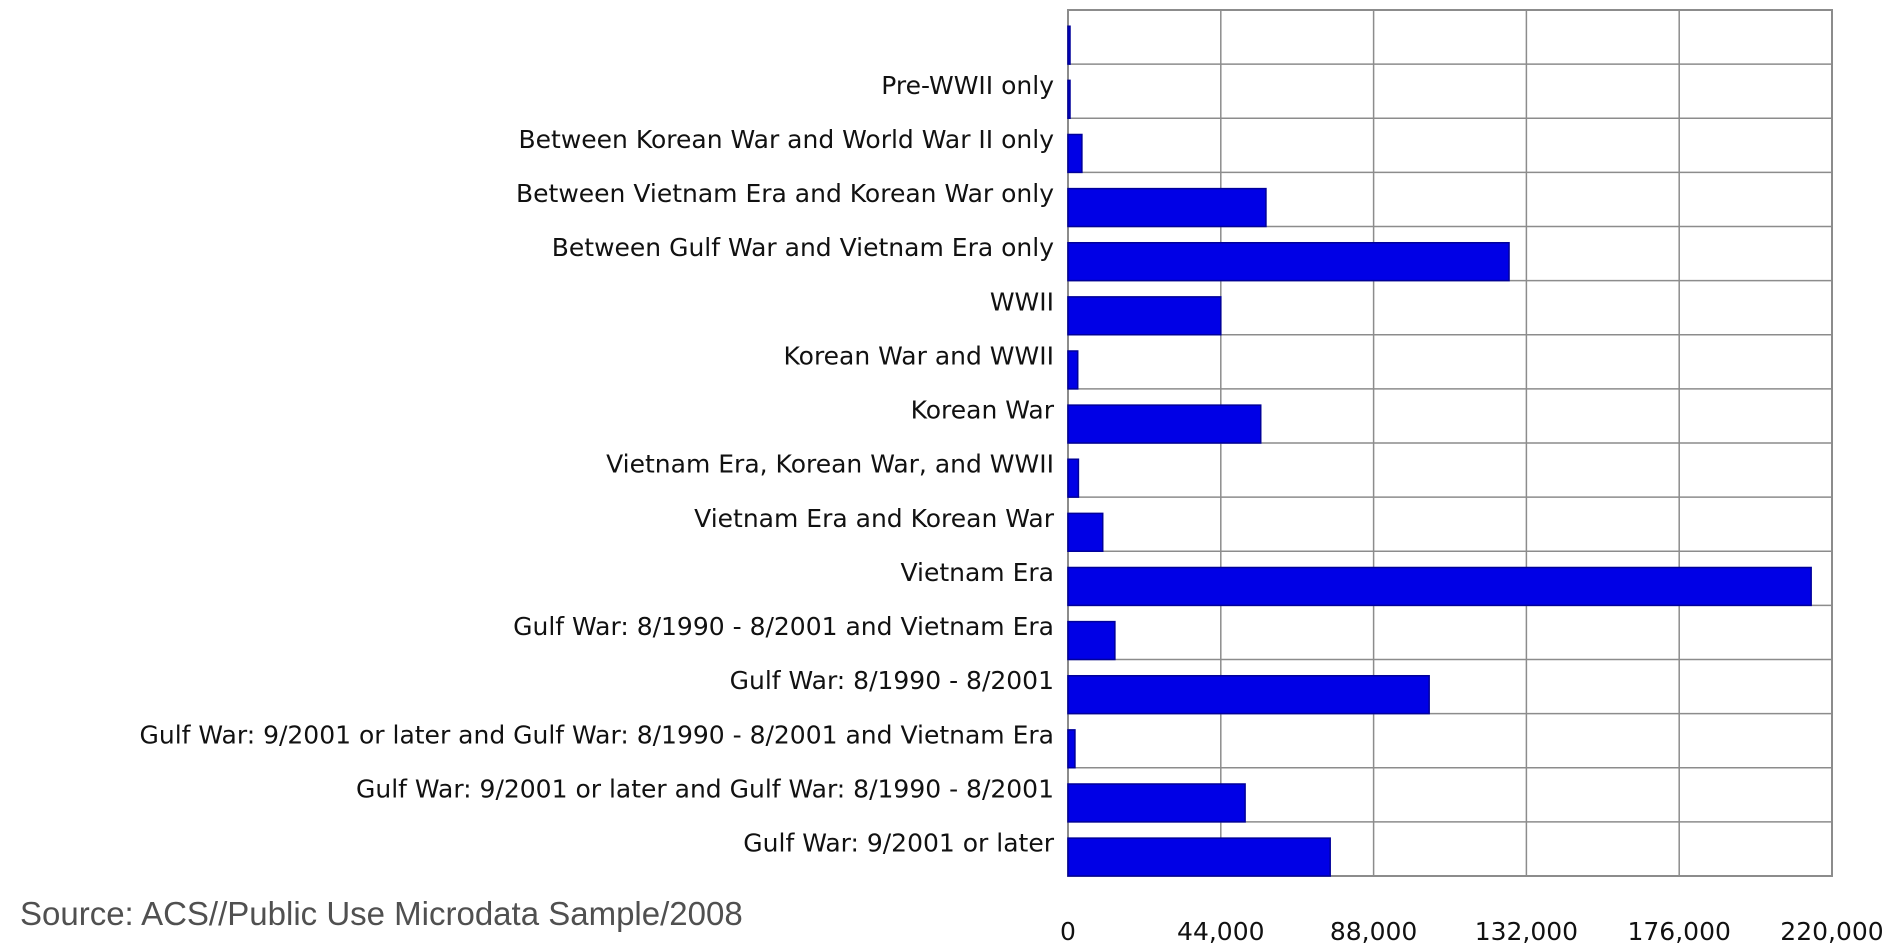 The image size is (1897, 950). I want to click on category-label: Between Korean War and World War II only, so click(787, 139).